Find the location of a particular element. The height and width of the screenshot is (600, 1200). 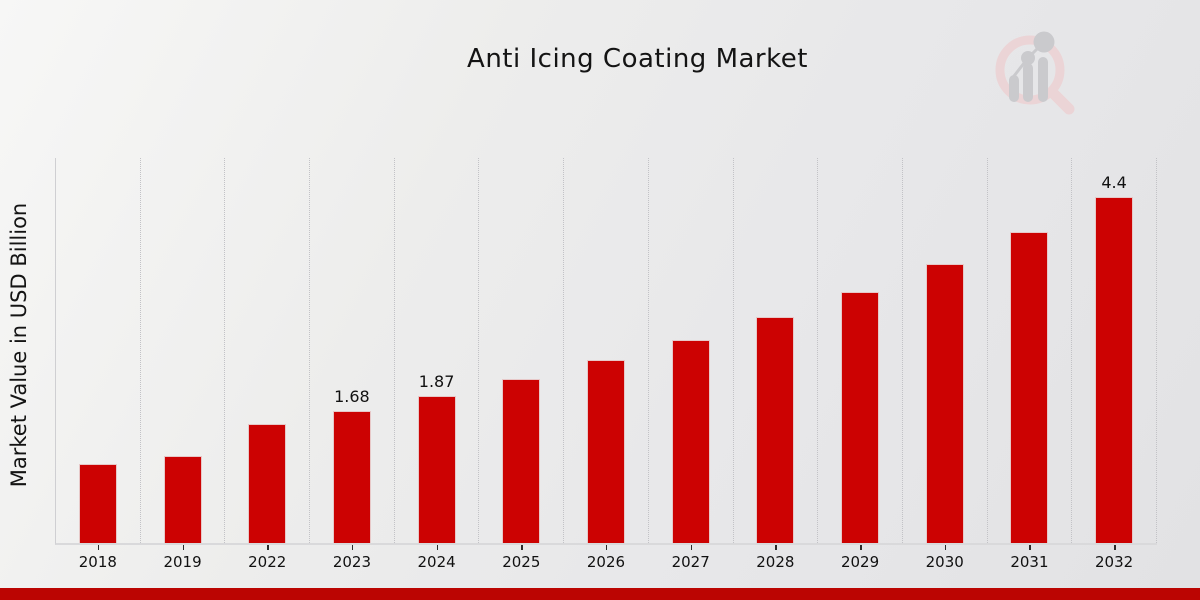

y-axis-label: Market Value in USD Billion is located at coordinates (19, 345).